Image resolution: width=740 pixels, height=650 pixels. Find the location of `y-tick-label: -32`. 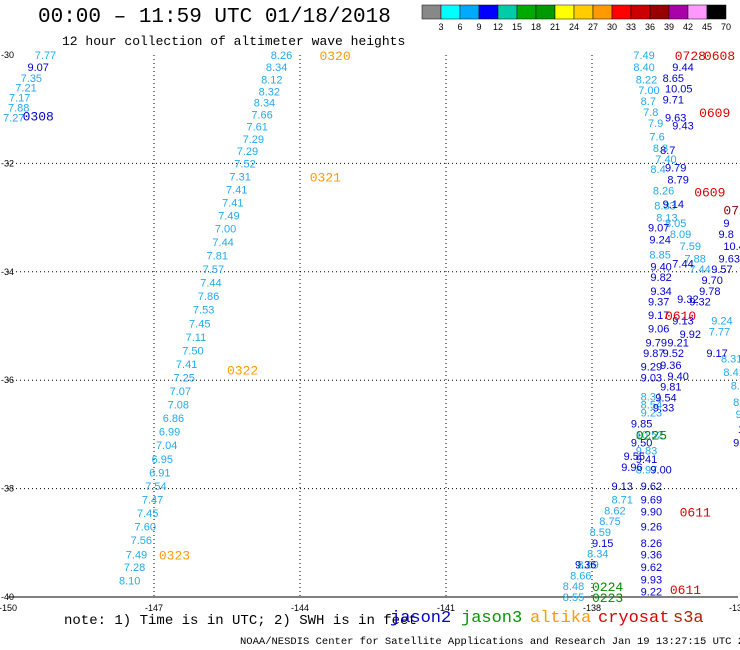

y-tick-label: -32 is located at coordinates (7, 163).